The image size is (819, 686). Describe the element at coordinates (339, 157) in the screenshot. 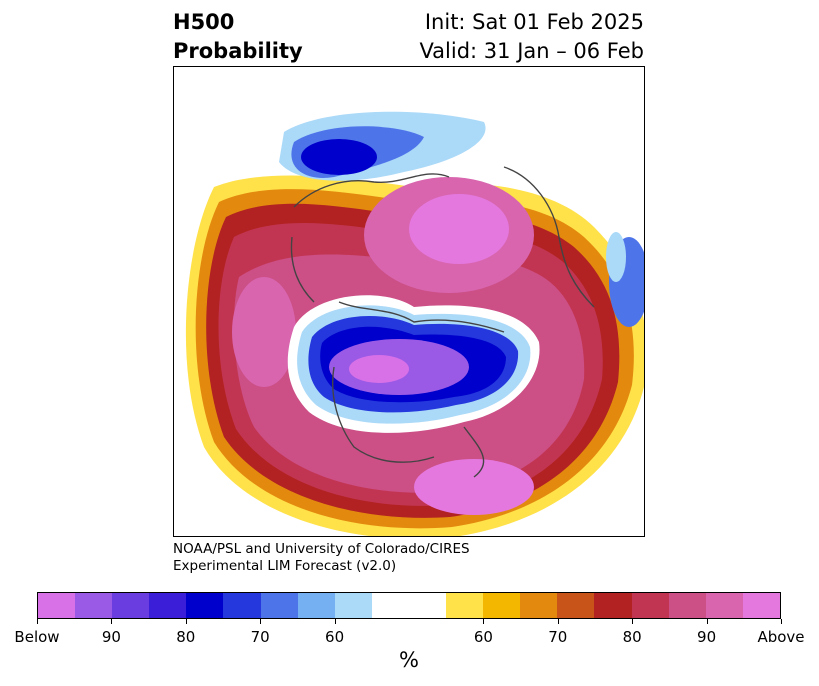

I see `euro-trough-core` at that location.